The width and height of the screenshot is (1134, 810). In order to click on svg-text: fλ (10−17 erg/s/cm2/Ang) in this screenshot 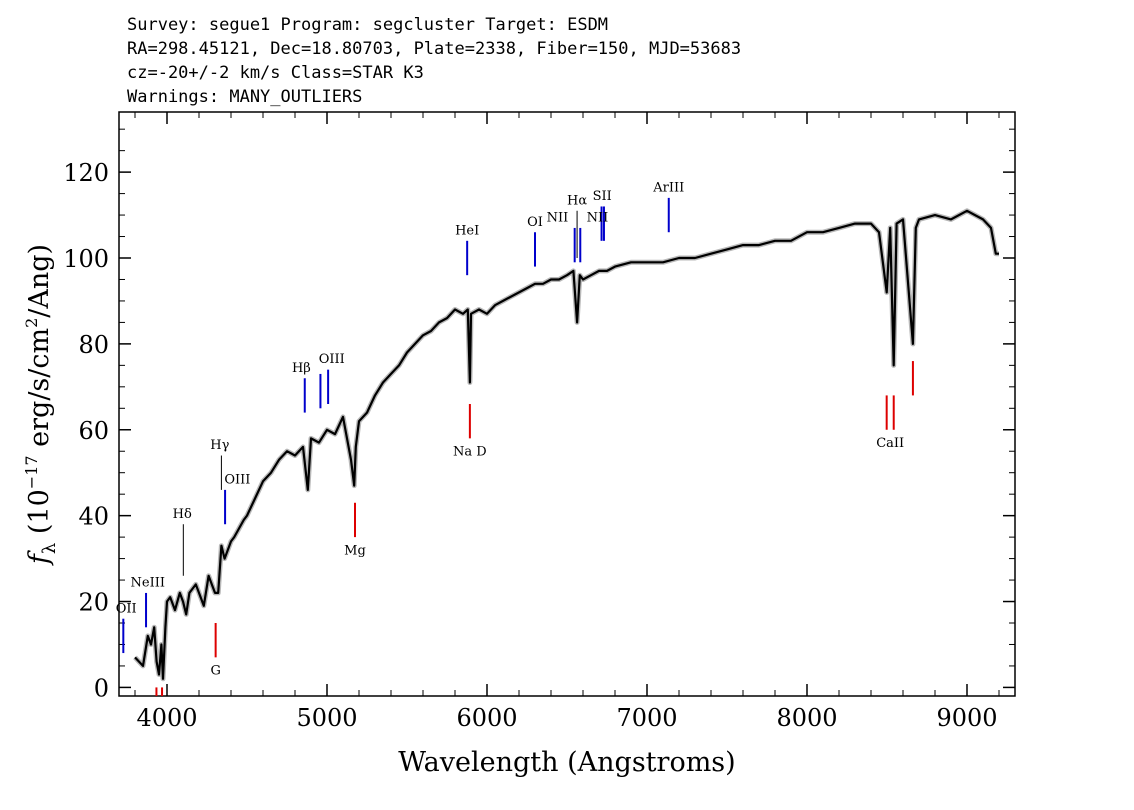, I will do `click(41, 405)`.